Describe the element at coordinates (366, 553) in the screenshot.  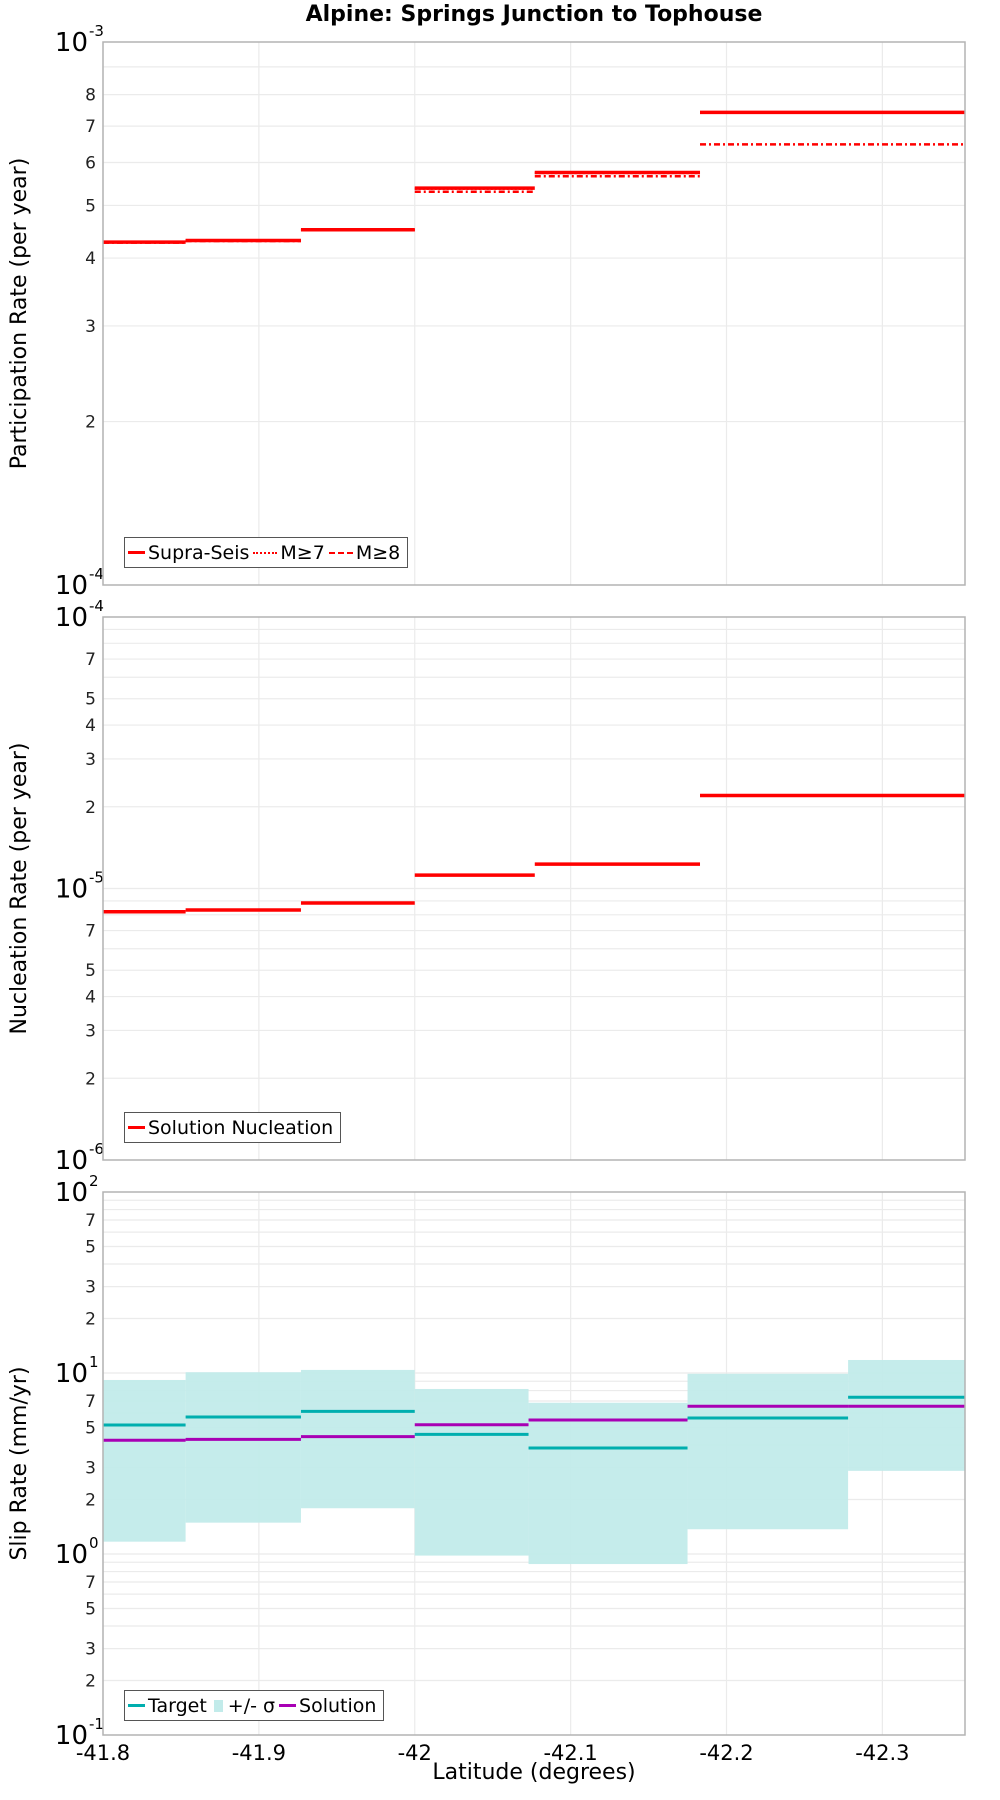
I see `legend-item-m8: M≥8` at that location.